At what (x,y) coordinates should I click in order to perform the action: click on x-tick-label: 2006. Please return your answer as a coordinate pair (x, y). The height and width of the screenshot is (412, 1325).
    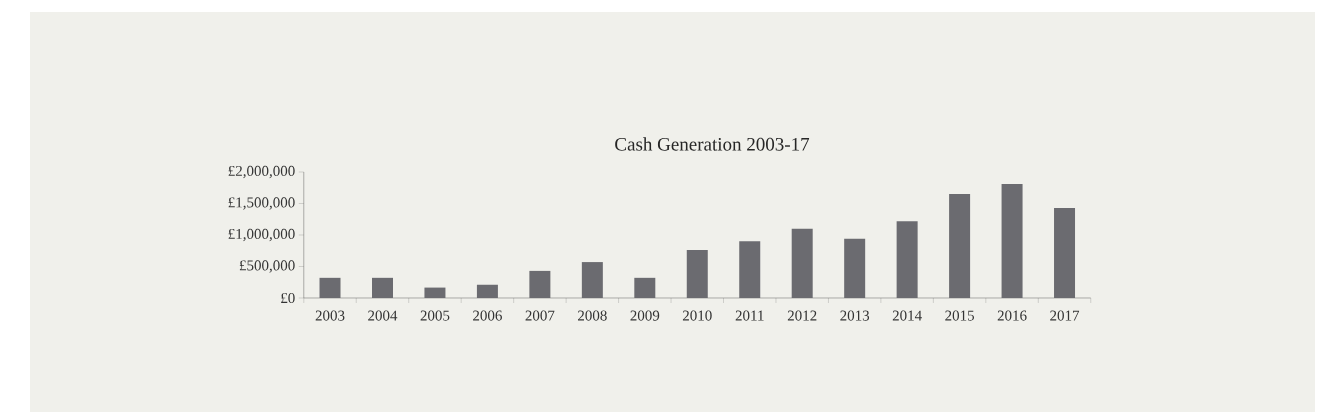
    Looking at the image, I should click on (487, 315).